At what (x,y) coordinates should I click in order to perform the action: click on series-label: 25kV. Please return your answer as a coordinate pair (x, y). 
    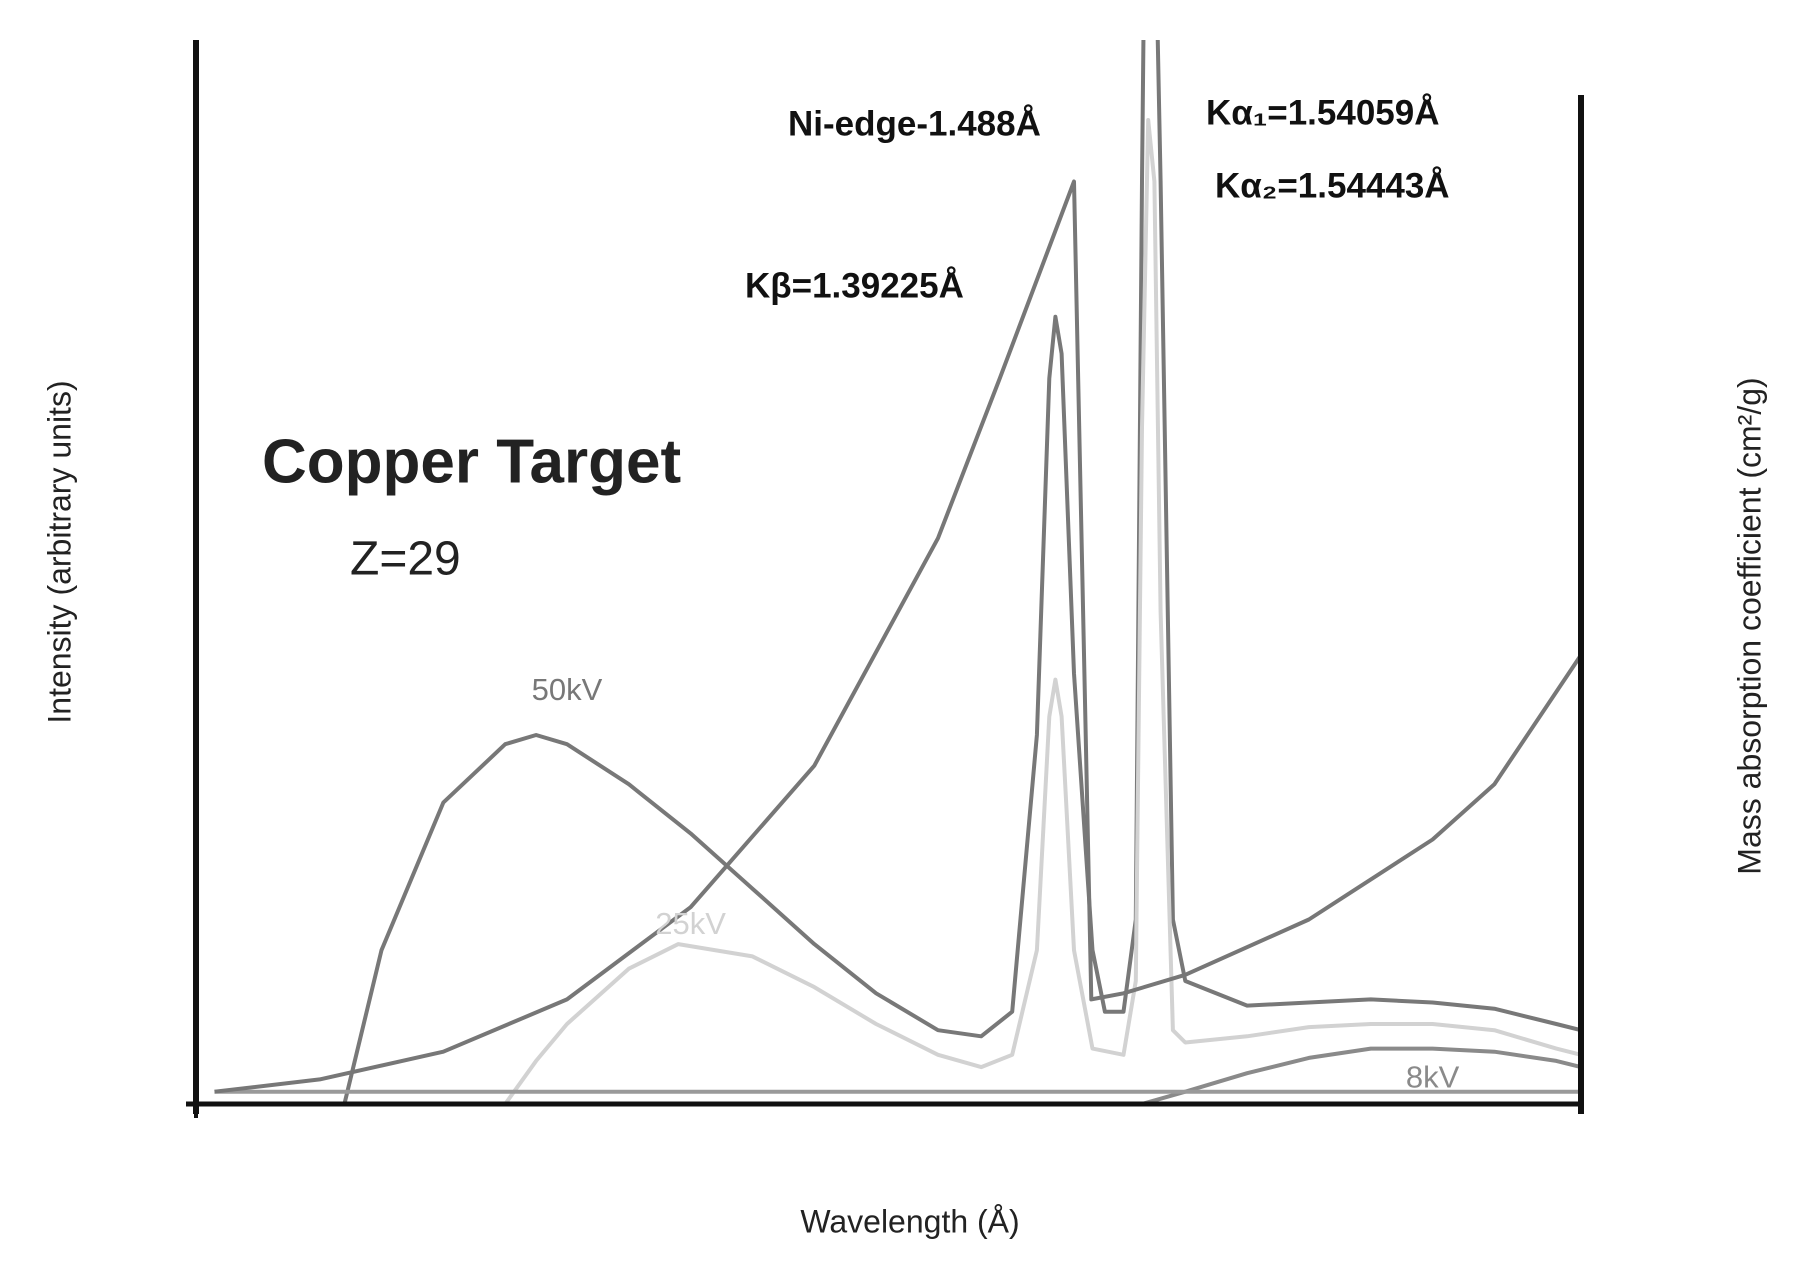
    Looking at the image, I should click on (690, 923).